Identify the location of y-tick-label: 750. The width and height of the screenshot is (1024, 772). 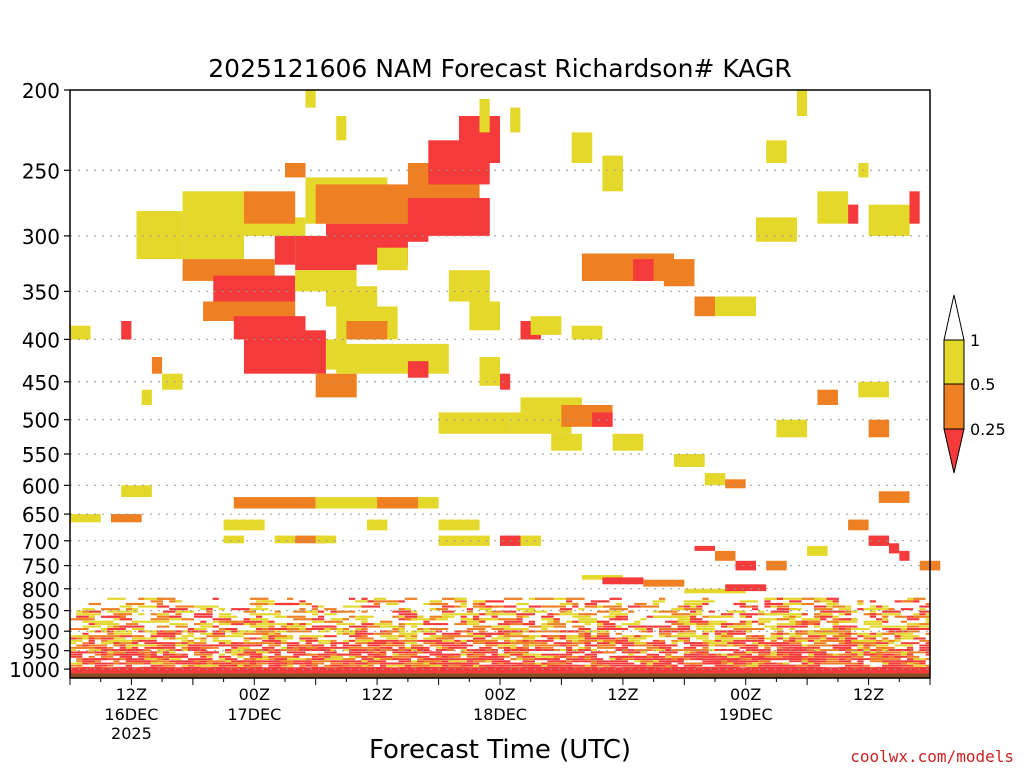
(41, 567).